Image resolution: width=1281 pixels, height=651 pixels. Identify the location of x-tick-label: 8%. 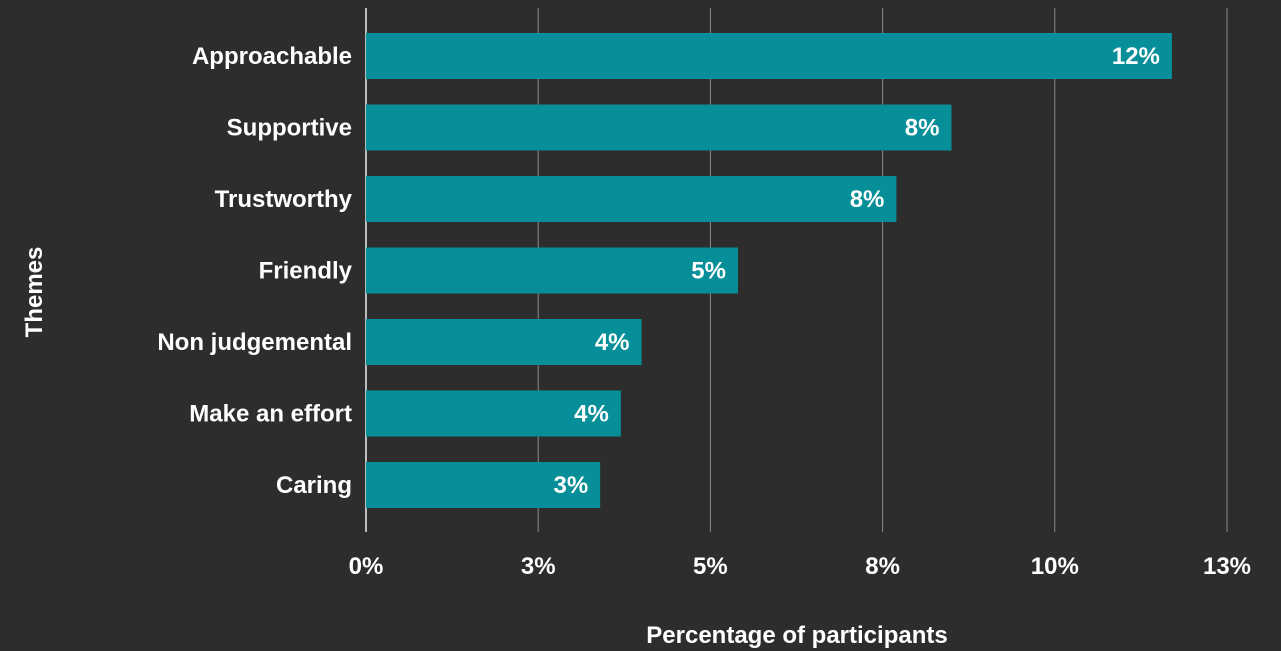
(882, 566).